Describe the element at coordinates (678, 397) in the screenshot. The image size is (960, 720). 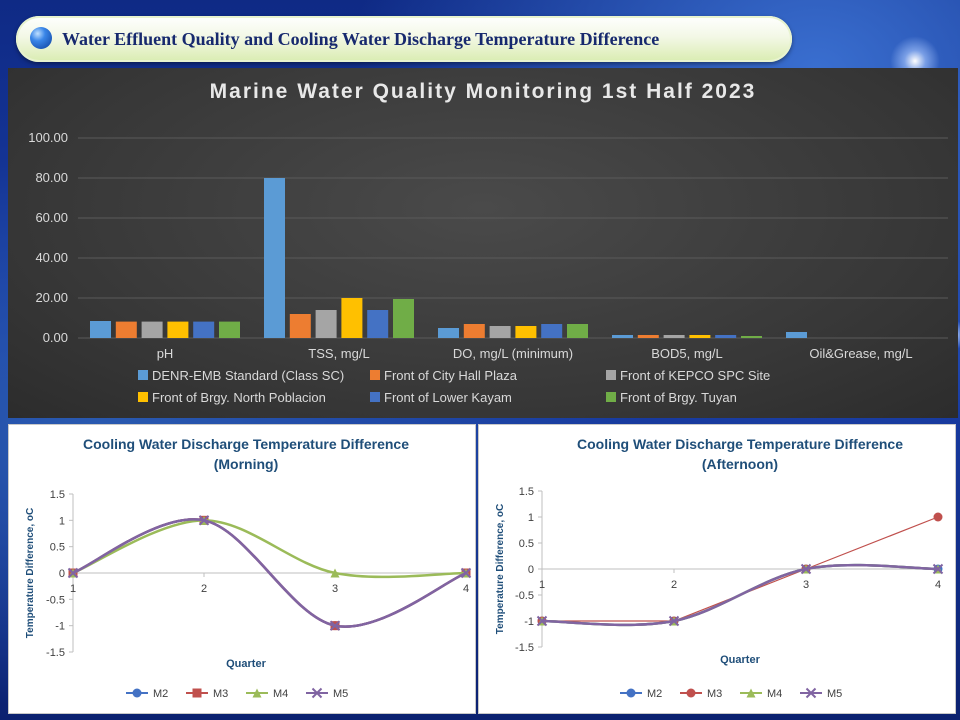
I see `legend-label: Front of Brgy. Tuyan` at that location.